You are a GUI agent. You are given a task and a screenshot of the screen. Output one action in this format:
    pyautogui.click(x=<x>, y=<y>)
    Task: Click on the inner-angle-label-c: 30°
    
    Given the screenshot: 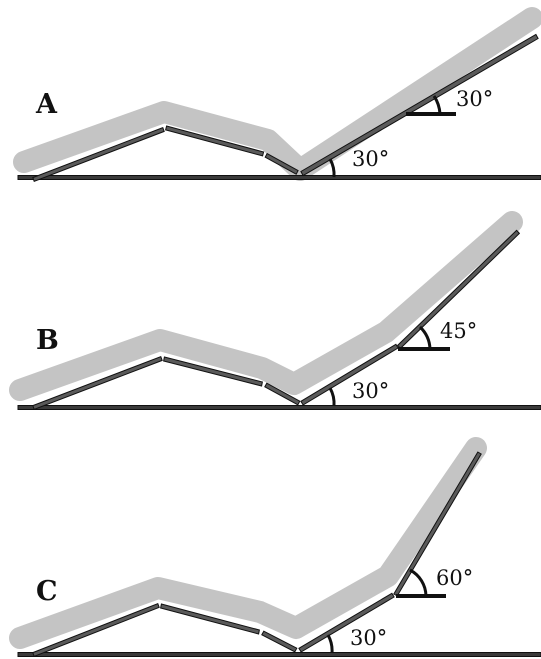 What is the action you would take?
    pyautogui.click(x=368, y=638)
    